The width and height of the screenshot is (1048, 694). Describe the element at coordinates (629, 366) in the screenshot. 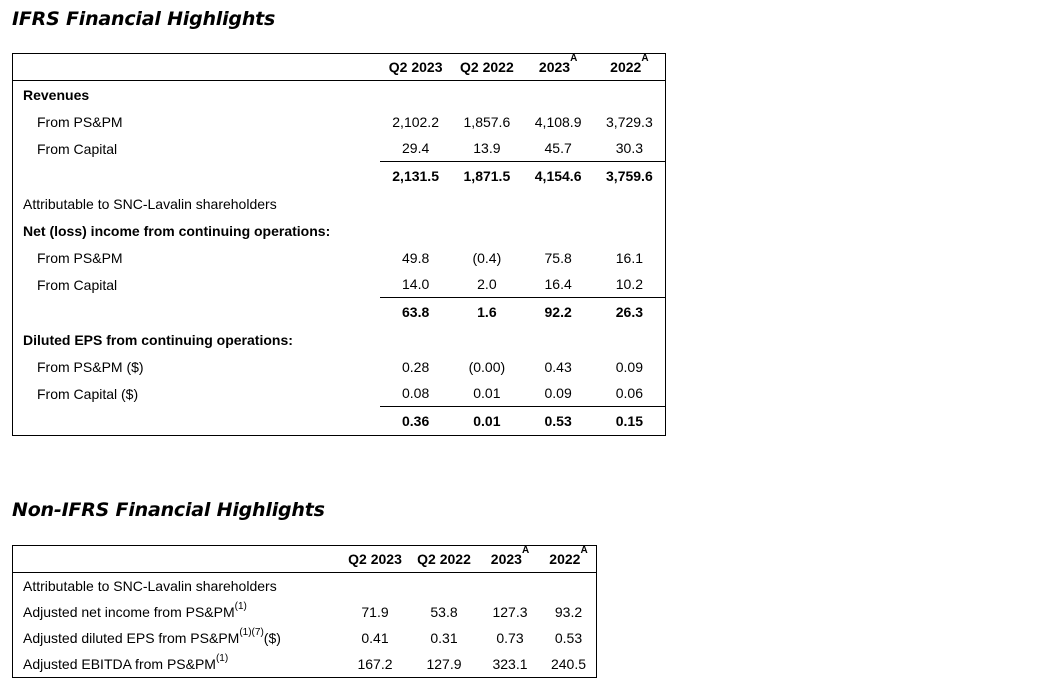

I see `value-cell: 0.09` at that location.